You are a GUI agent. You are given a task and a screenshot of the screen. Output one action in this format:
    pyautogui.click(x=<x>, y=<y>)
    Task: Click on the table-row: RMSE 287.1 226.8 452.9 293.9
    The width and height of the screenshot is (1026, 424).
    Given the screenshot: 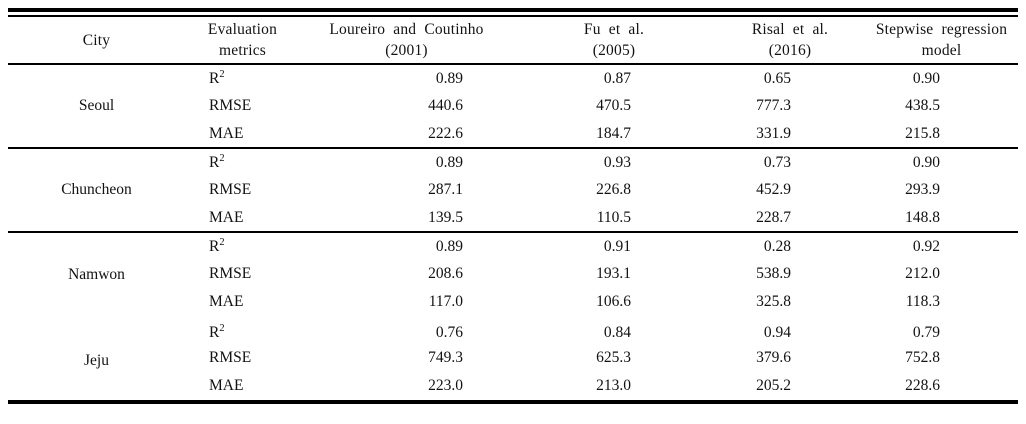 What is the action you would take?
    pyautogui.click(x=513, y=190)
    